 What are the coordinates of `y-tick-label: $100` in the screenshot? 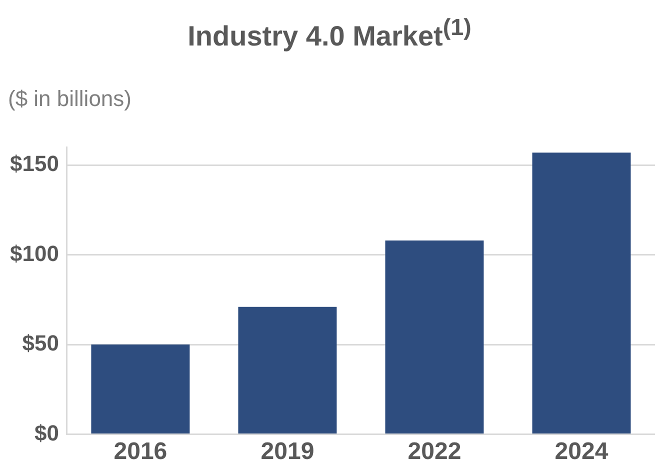 It's located at (34, 253).